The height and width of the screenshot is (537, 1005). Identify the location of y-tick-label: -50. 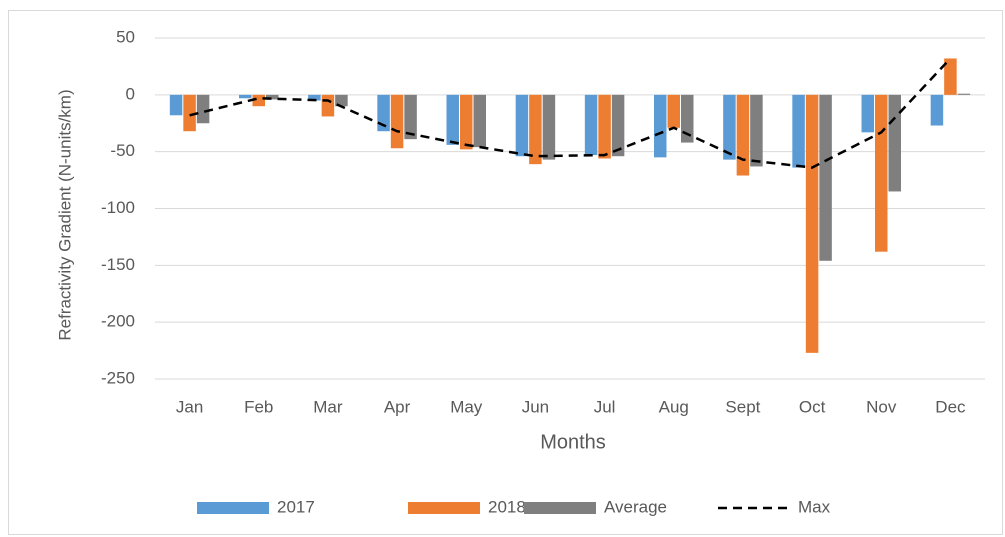
(122, 150).